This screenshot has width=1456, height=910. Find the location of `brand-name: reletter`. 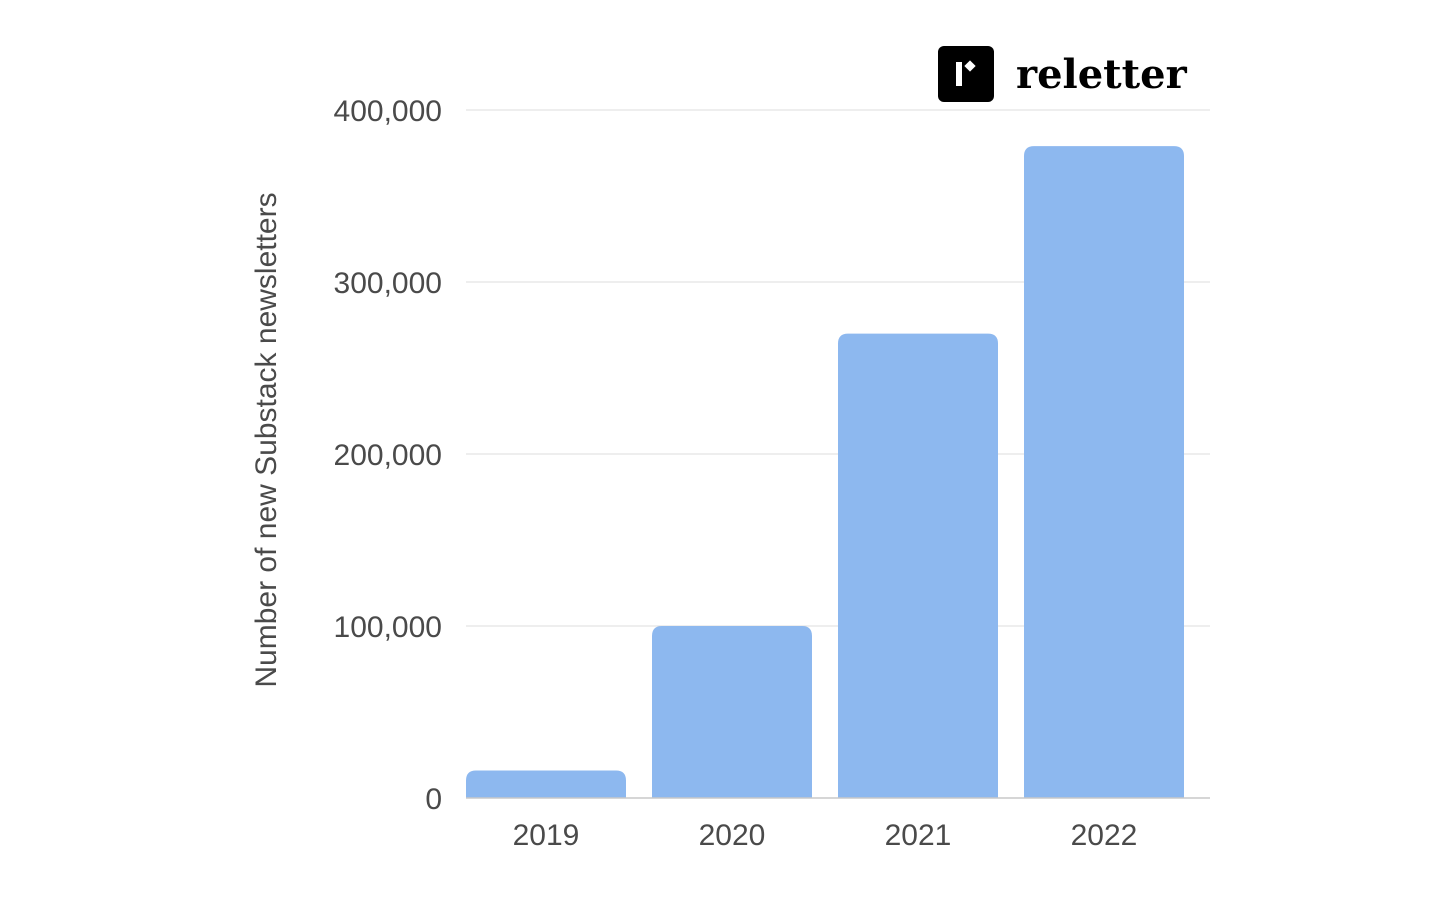

brand-name: reletter is located at coordinates (1102, 74).